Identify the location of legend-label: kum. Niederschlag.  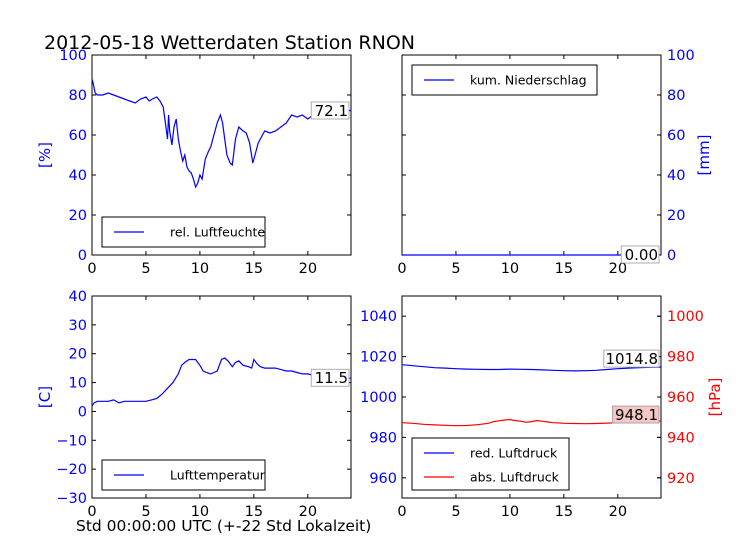
(528, 80).